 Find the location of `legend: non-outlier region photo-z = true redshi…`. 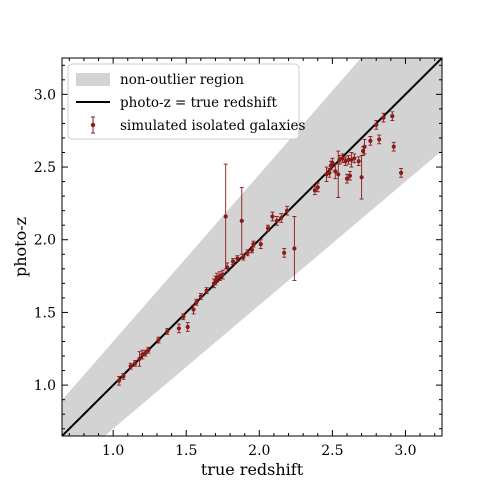

legend: non-outlier region photo-z = true redshi… is located at coordinates (186, 101).